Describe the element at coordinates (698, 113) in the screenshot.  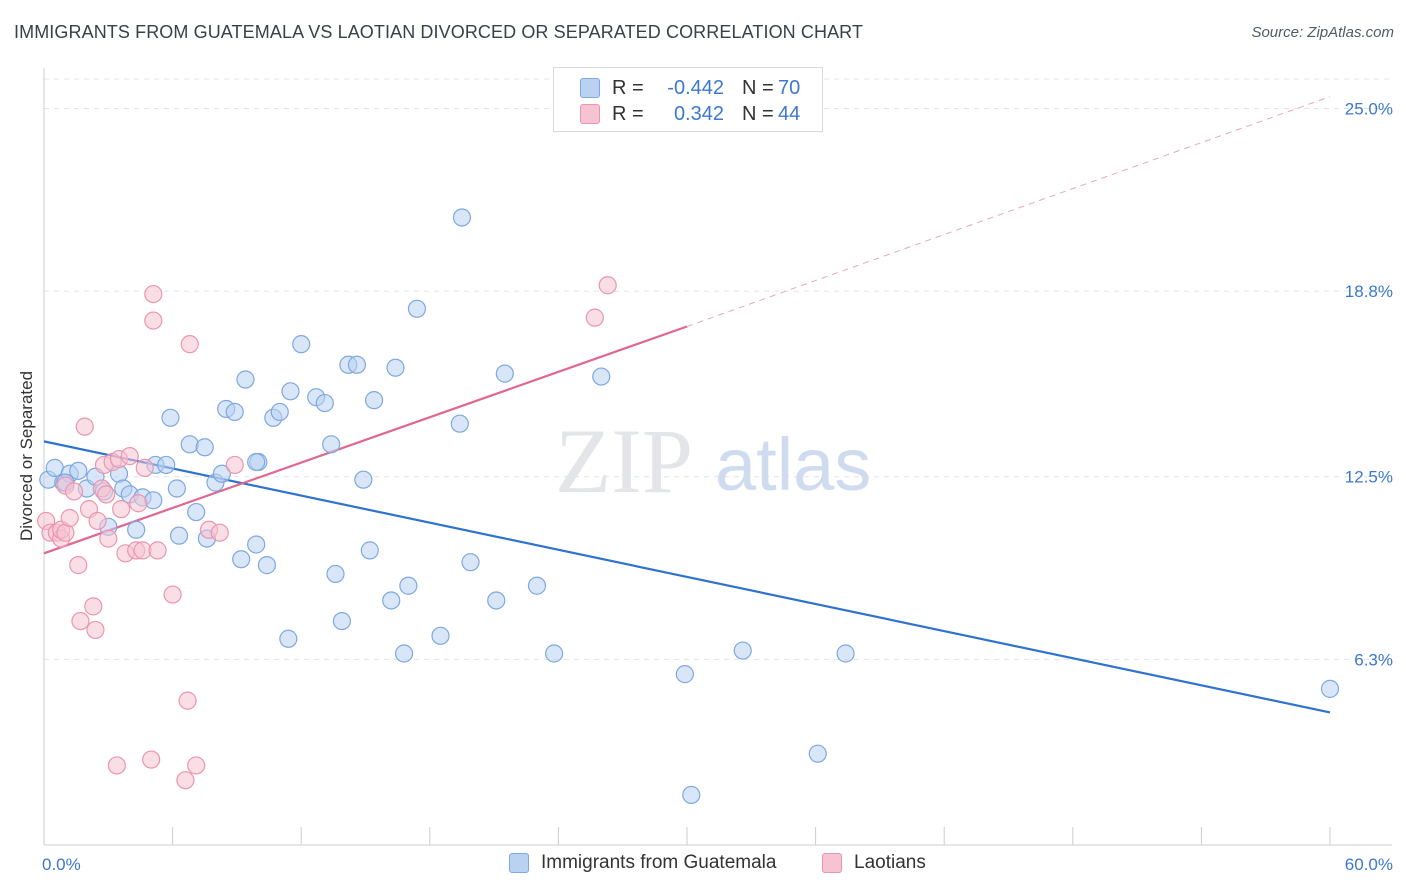
I see `legend-r-value: 0.342` at that location.